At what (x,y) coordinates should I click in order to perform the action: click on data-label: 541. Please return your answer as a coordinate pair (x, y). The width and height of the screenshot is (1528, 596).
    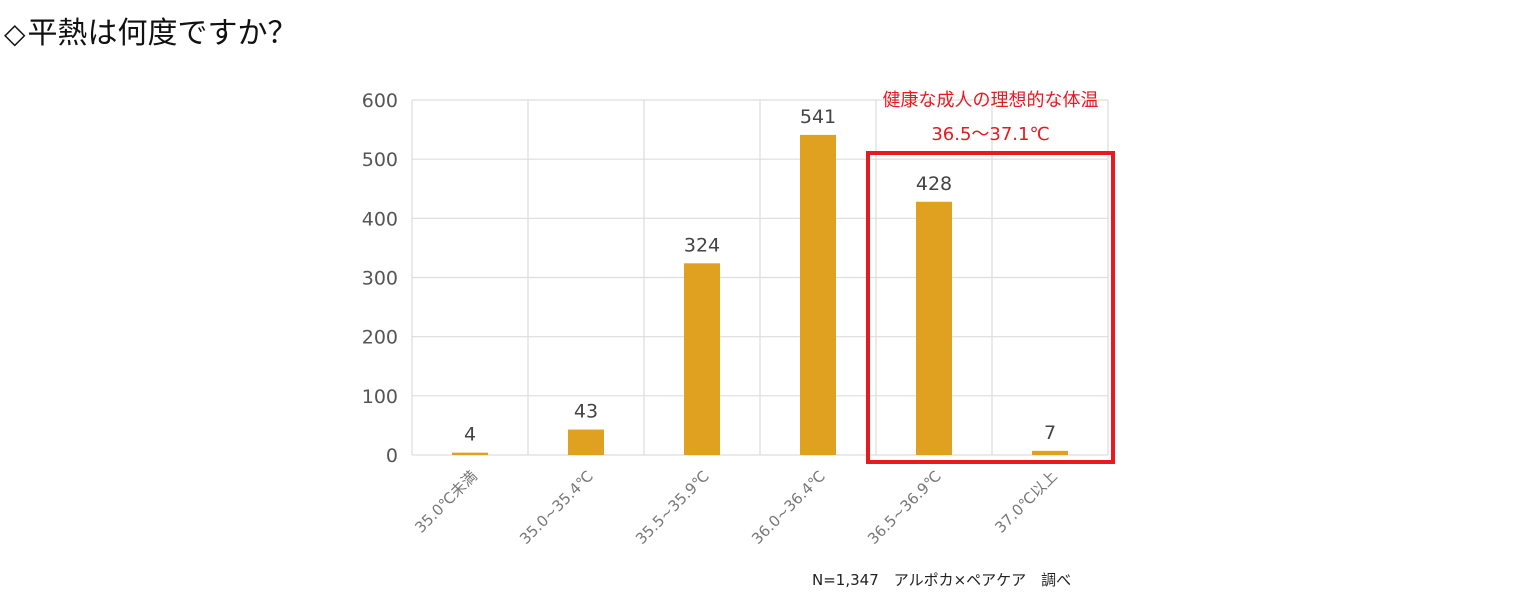
    Looking at the image, I should click on (818, 117).